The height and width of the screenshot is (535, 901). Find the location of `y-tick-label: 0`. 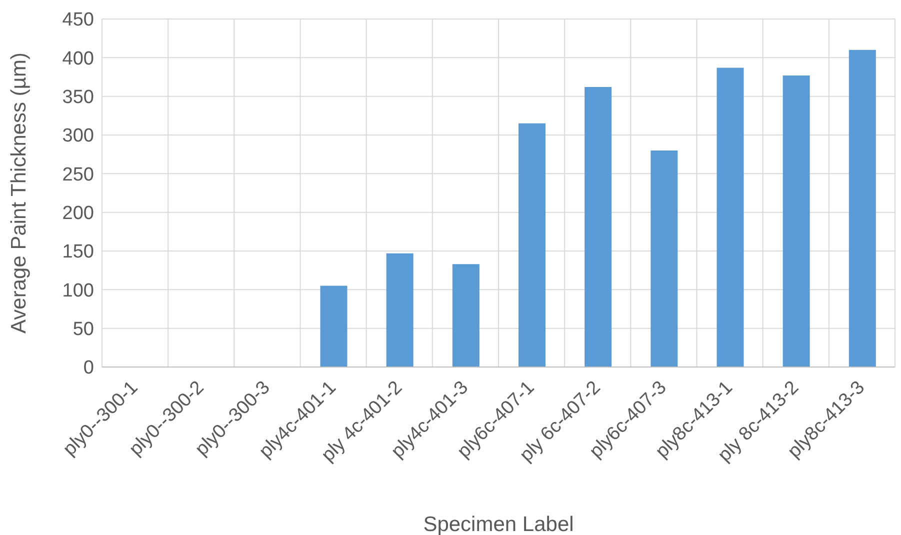

y-tick-label: 0 is located at coordinates (88, 368).